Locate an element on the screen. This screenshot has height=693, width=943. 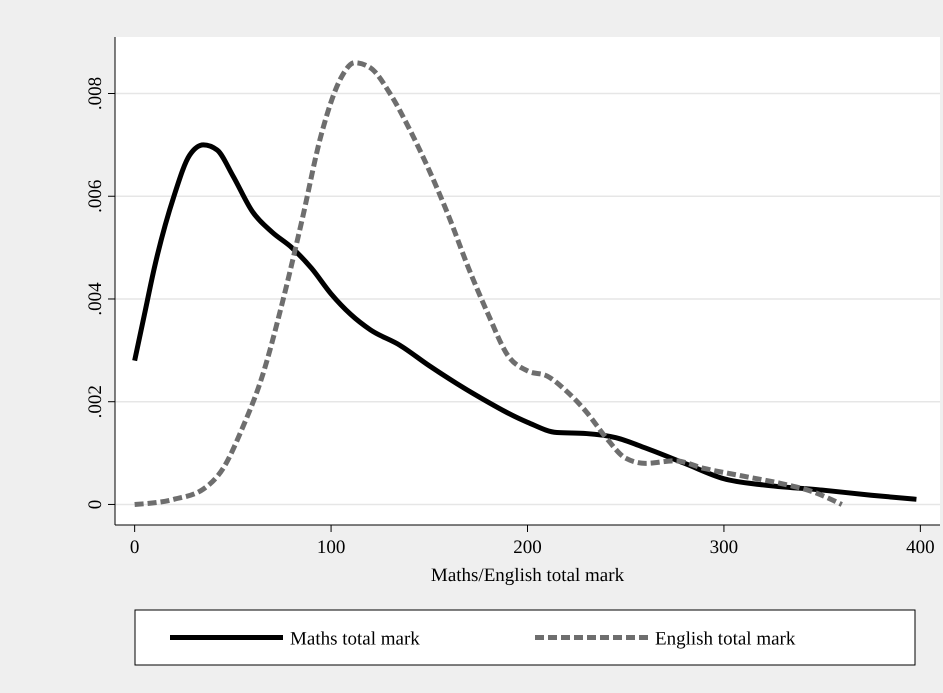
x-axis-title: Maths/English total mark is located at coordinates (527, 575).